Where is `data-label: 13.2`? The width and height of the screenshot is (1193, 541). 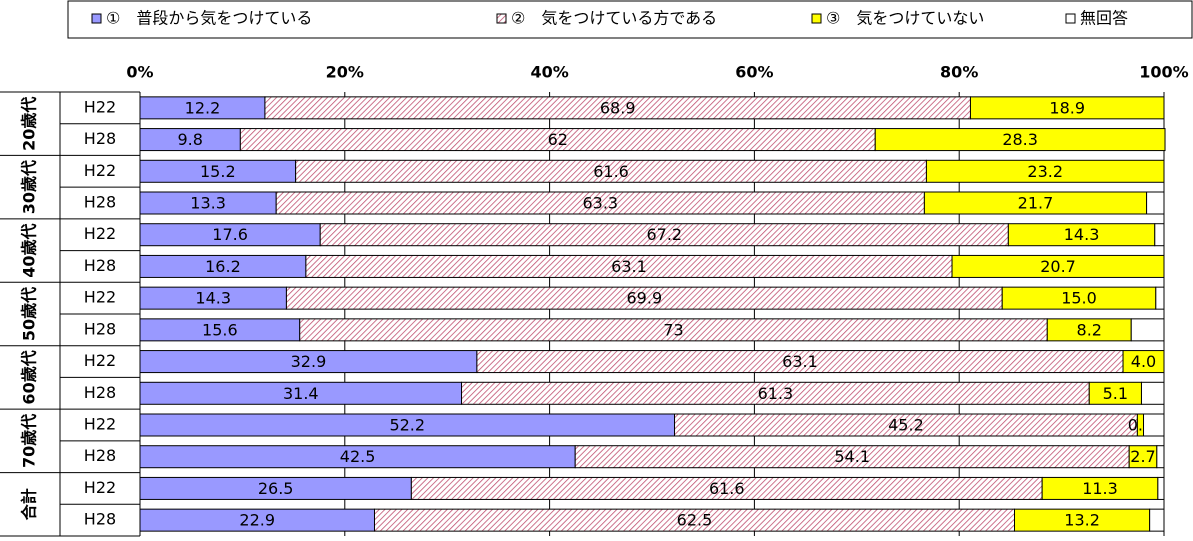 data-label: 13.2 is located at coordinates (1082, 520).